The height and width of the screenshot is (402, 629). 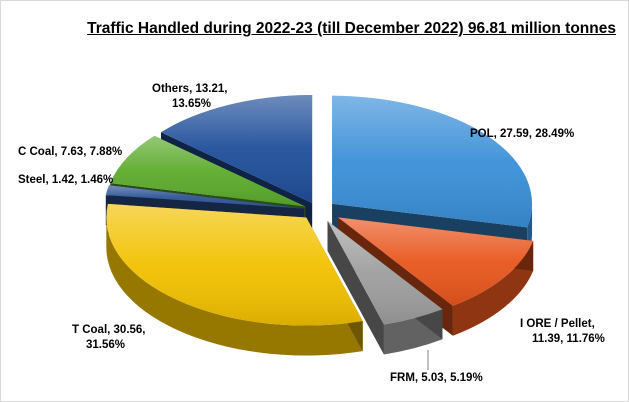 What do you see at coordinates (189, 96) in the screenshot?
I see `data-label-others: Others, 13.21, 13.65%` at bounding box center [189, 96].